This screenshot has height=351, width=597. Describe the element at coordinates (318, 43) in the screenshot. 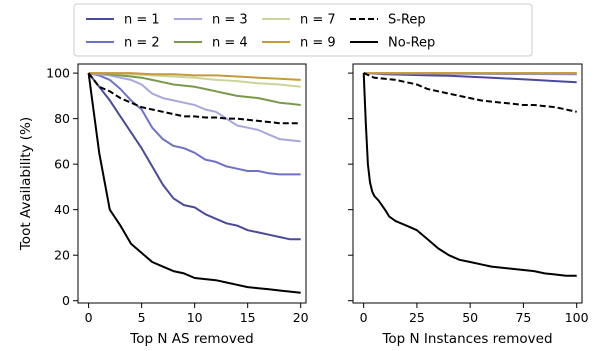

I see `legend-label-n-9: n = 9` at that location.